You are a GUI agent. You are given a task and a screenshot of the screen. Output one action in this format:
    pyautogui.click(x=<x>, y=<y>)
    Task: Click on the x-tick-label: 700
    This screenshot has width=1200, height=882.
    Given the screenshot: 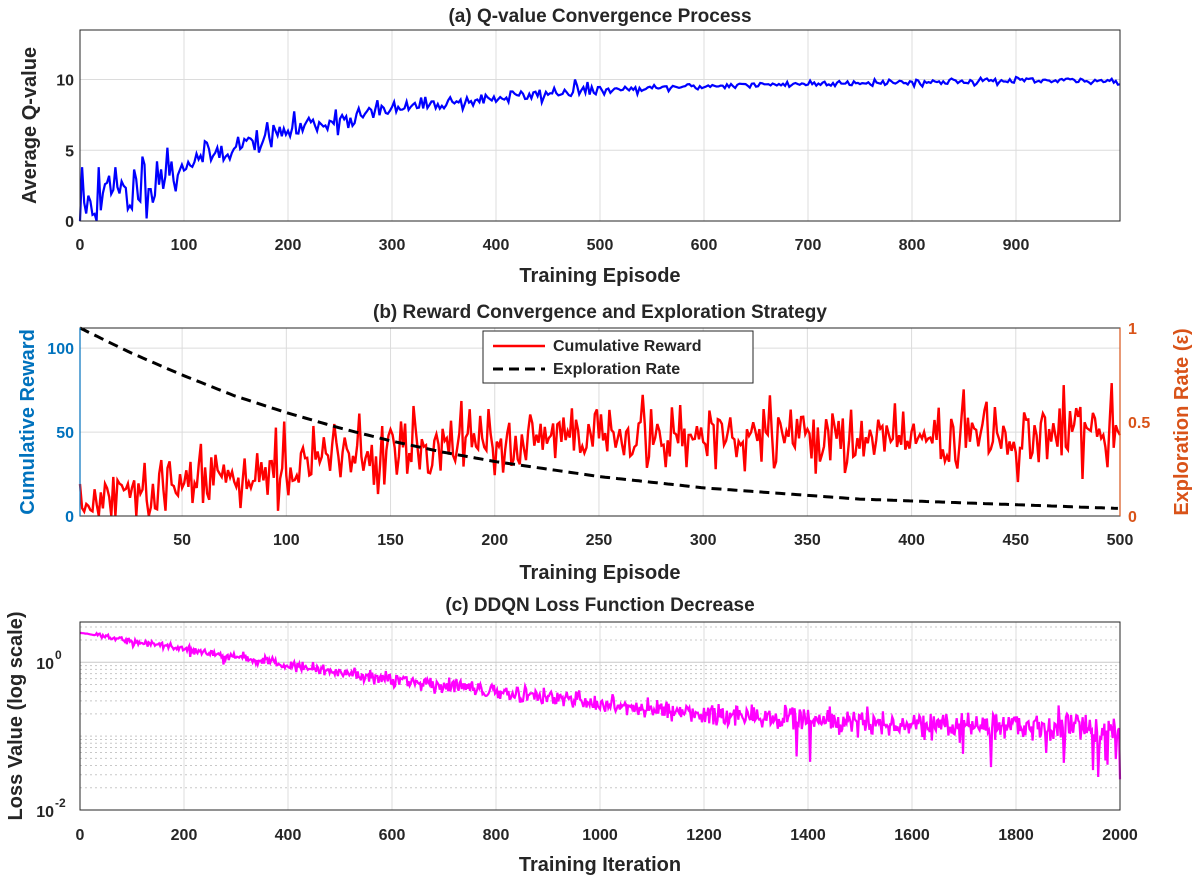 What is the action you would take?
    pyautogui.click(x=808, y=245)
    